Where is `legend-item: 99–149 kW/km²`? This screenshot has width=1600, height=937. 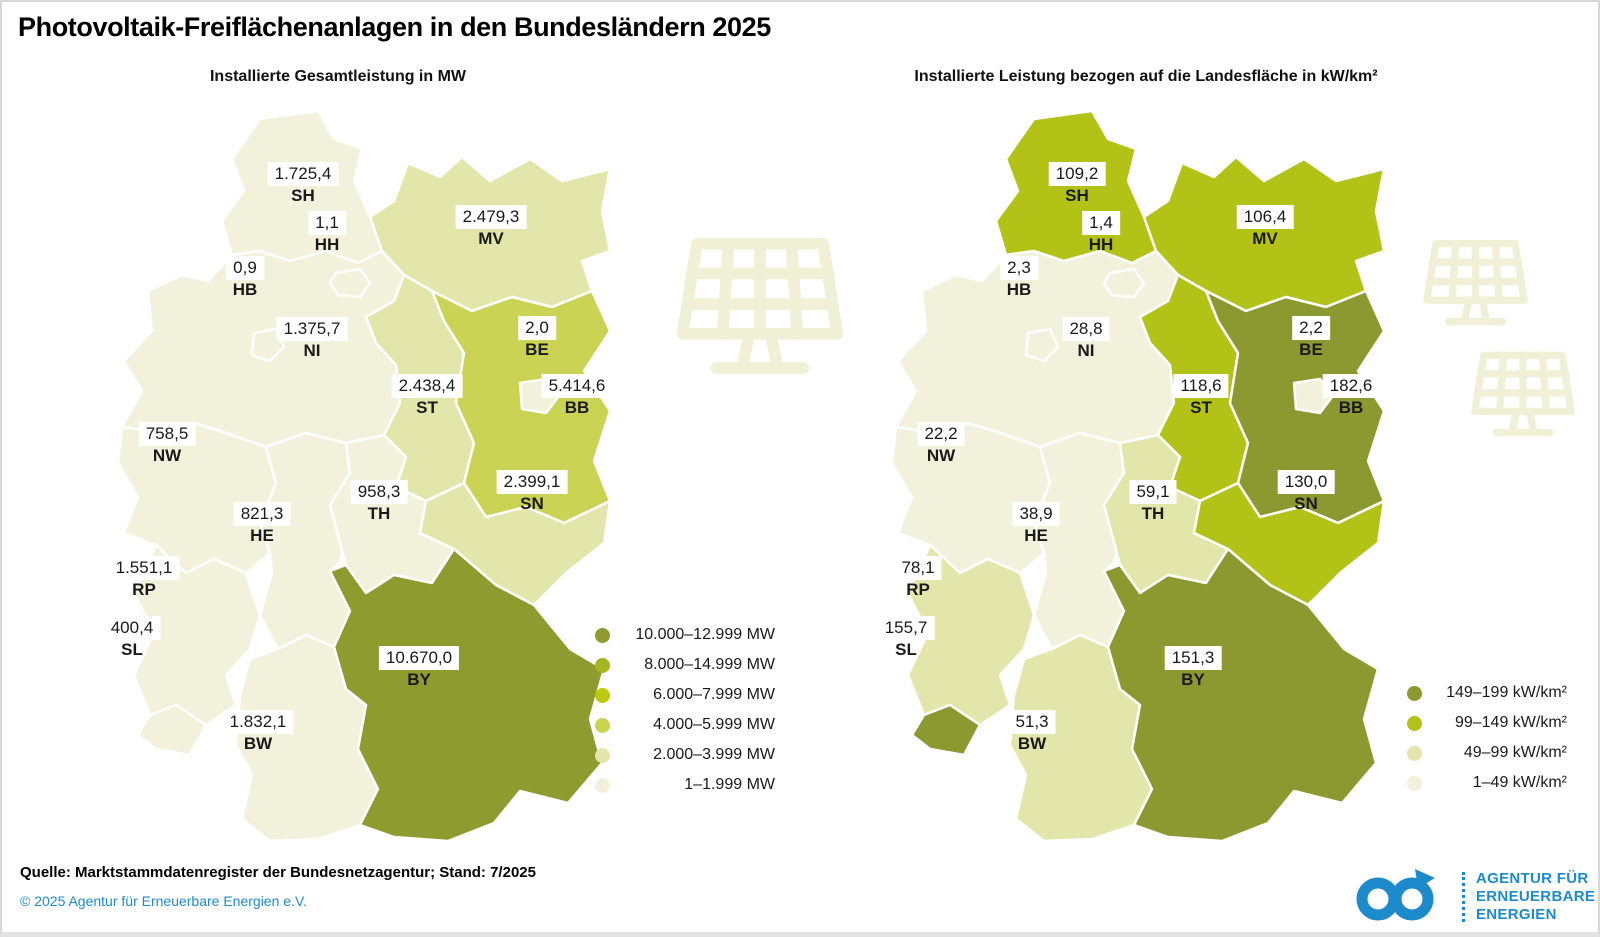 legend-item: 99–149 kW/km² is located at coordinates (1487, 723).